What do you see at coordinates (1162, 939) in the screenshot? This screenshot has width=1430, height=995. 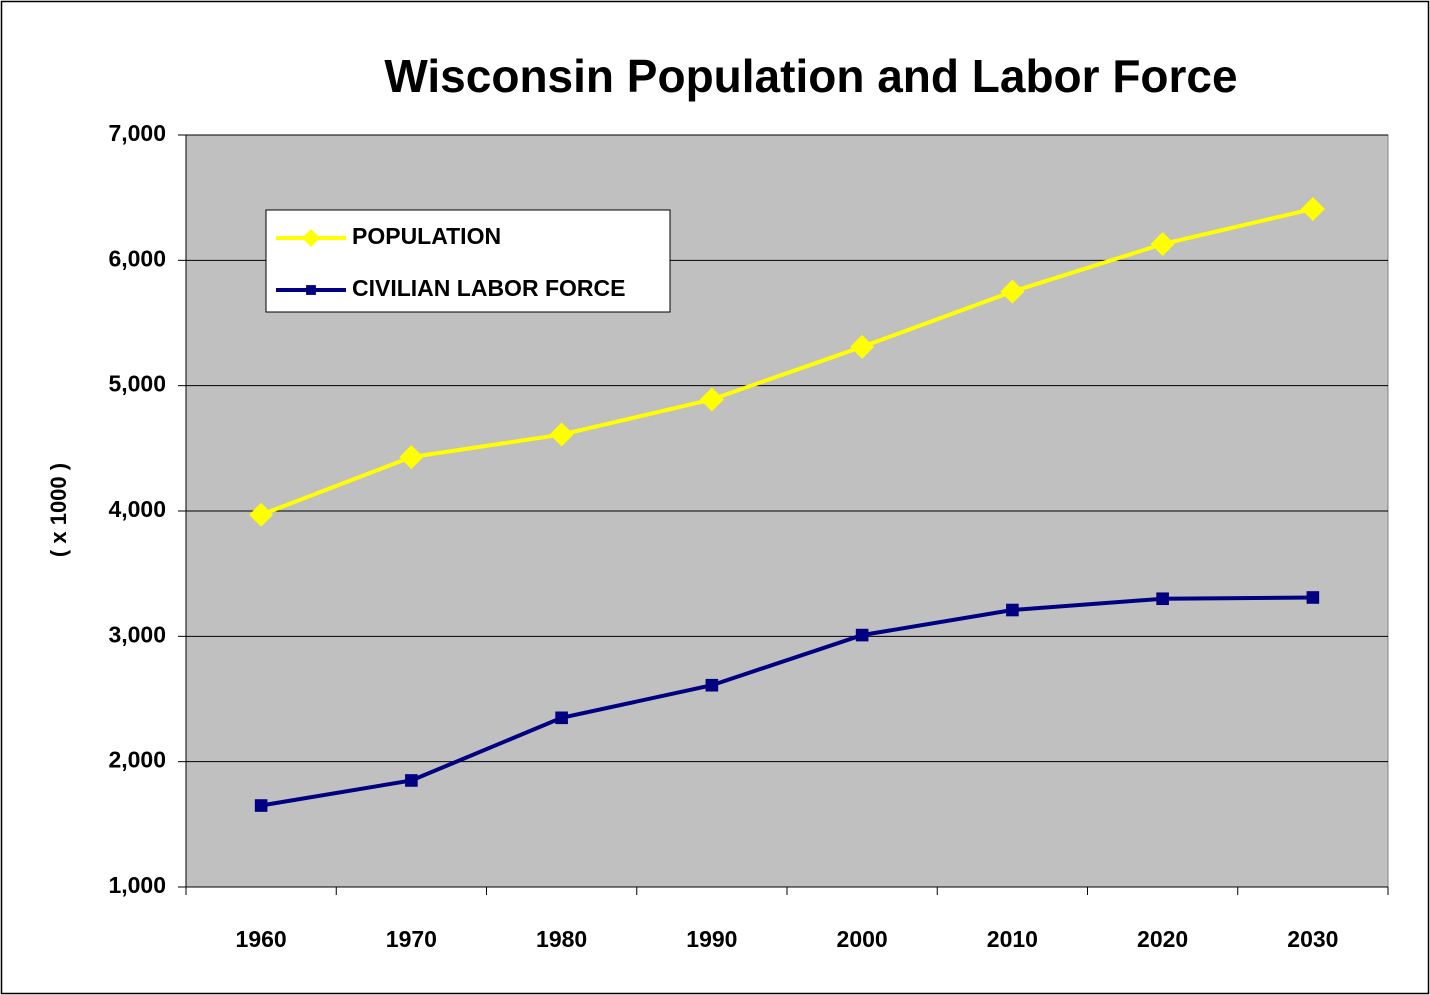 I see `x-tick-label: 2020` at bounding box center [1162, 939].